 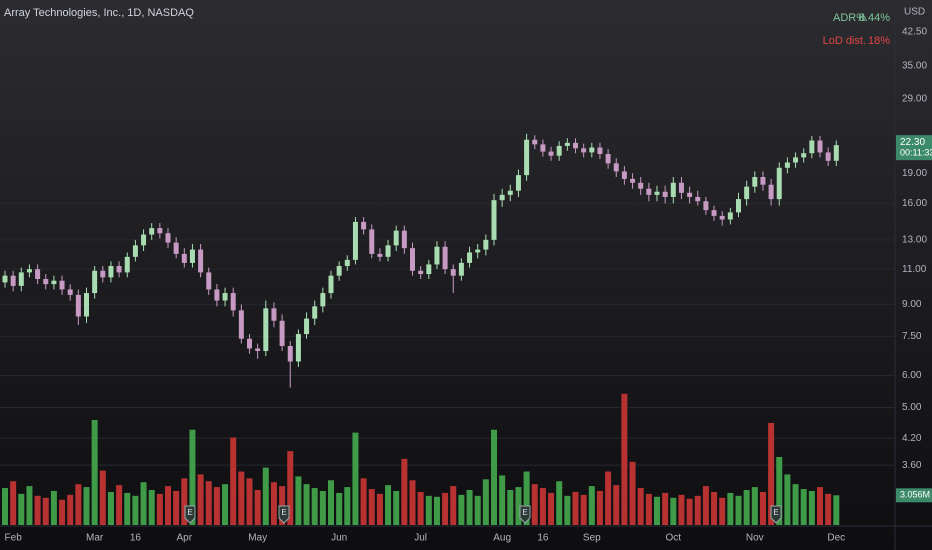 I want to click on x-tick-label: Jun, so click(x=339, y=538).